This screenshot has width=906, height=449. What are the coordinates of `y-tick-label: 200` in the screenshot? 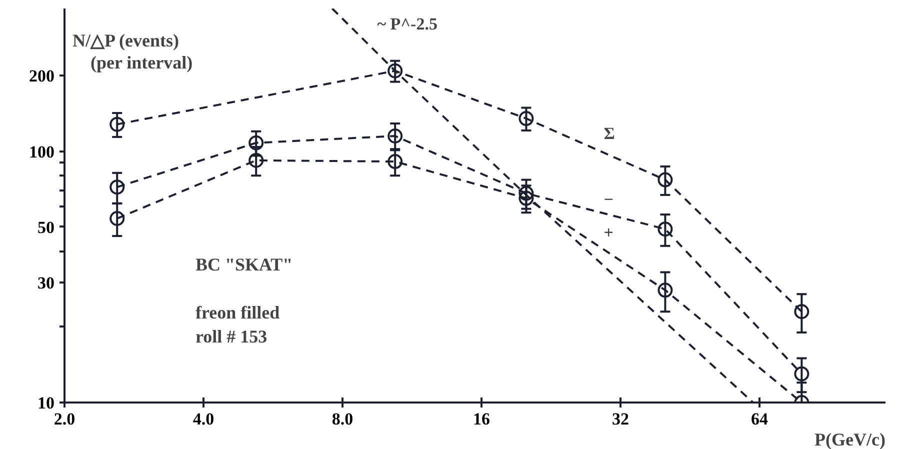 It's located at (41, 76).